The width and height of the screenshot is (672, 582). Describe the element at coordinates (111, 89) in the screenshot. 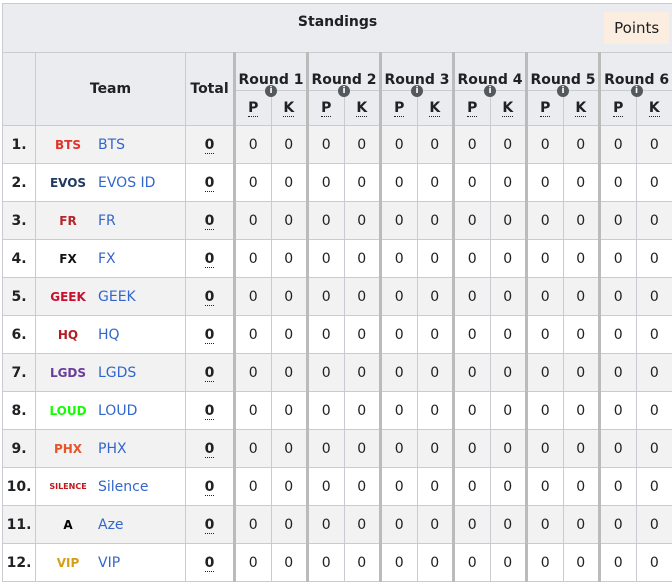

I see `team-header: Team` at that location.